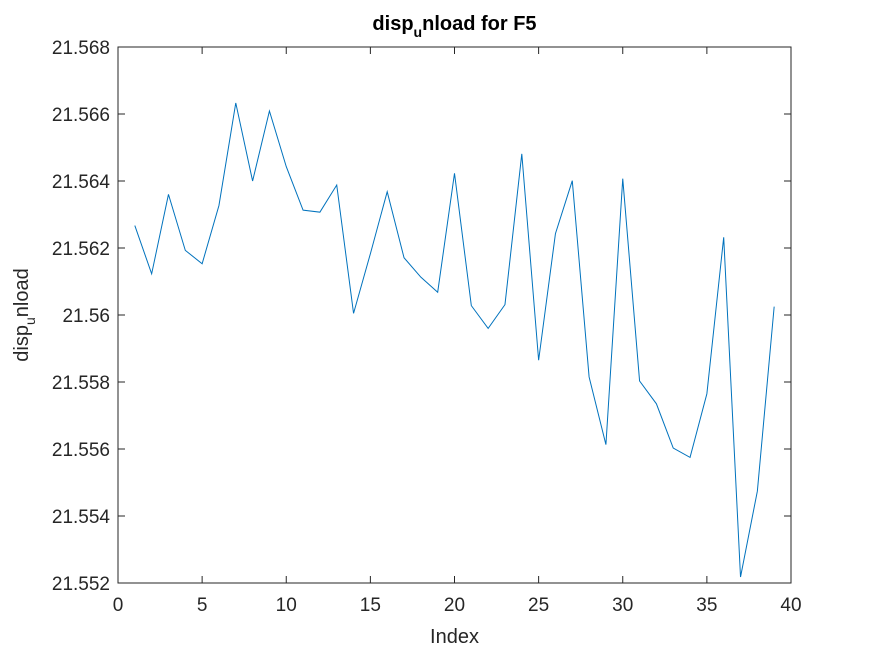 The image size is (875, 656). I want to click on x-tick-label: 20, so click(454, 605).